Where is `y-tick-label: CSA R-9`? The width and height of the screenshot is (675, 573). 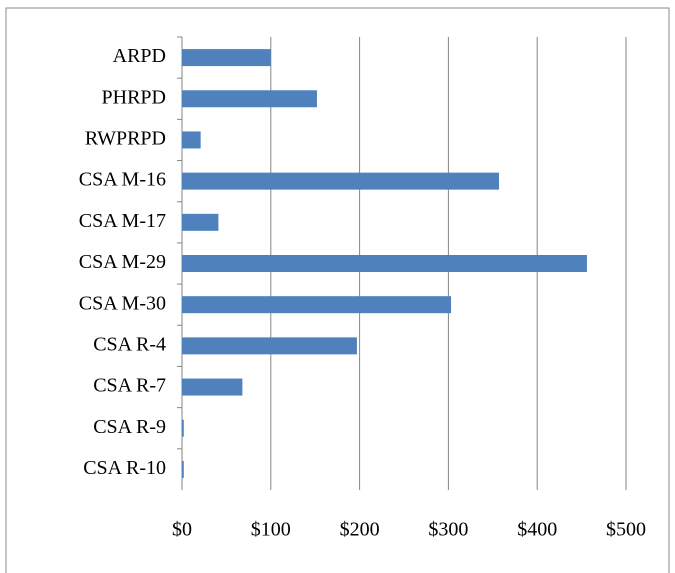 y-tick-label: CSA R-9 is located at coordinates (129, 427).